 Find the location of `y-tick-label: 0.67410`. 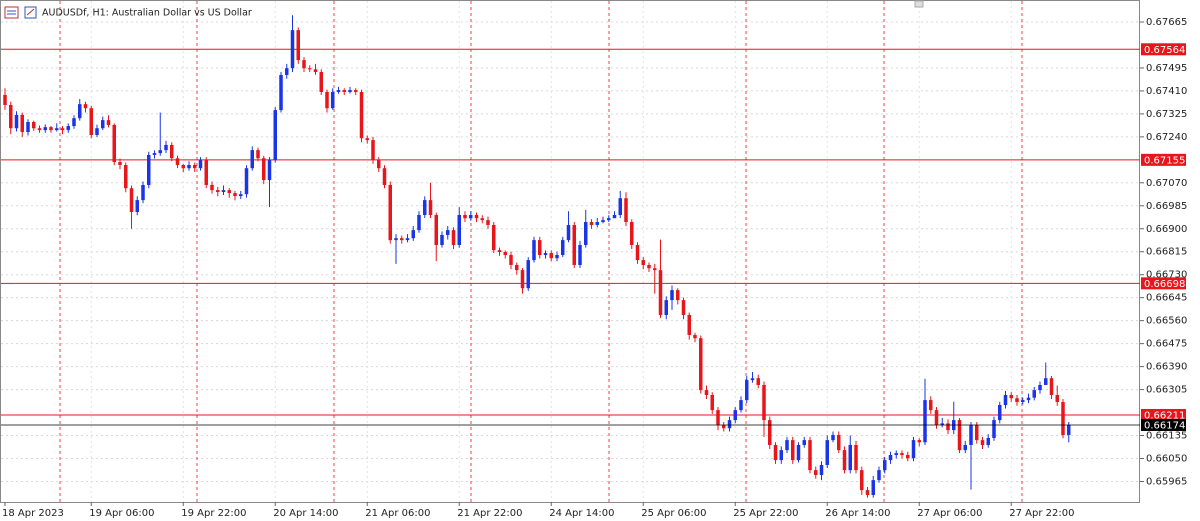

y-tick-label: 0.67410 is located at coordinates (1166, 91).